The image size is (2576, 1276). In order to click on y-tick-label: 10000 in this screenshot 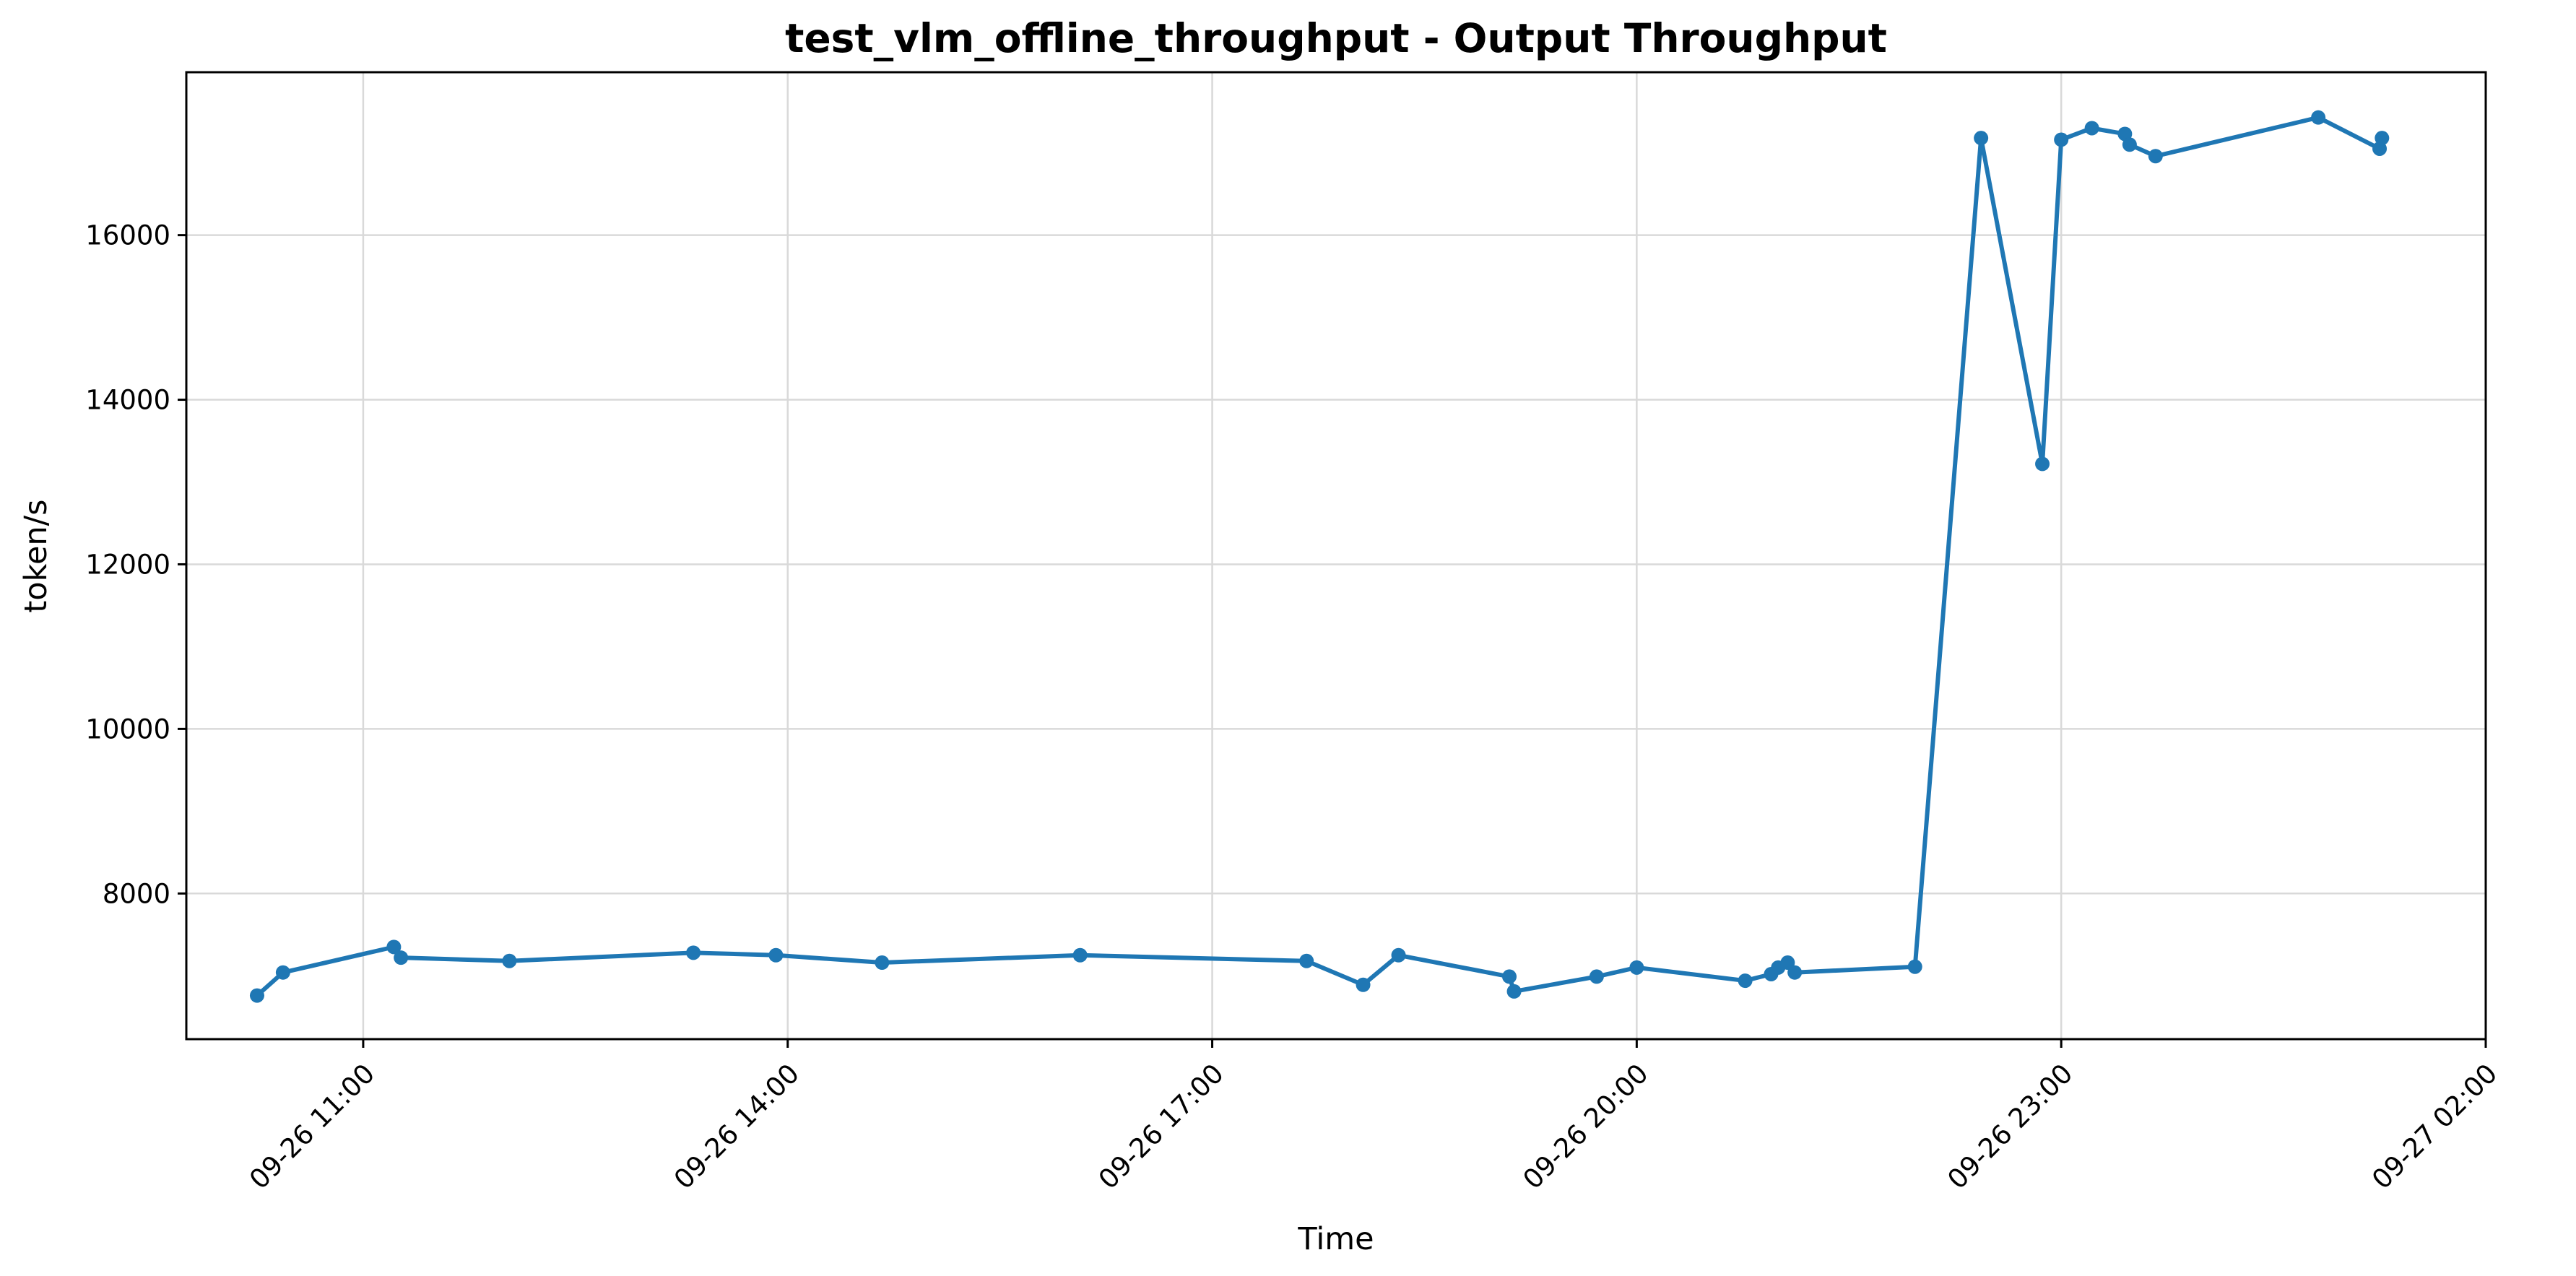, I will do `click(127, 729)`.